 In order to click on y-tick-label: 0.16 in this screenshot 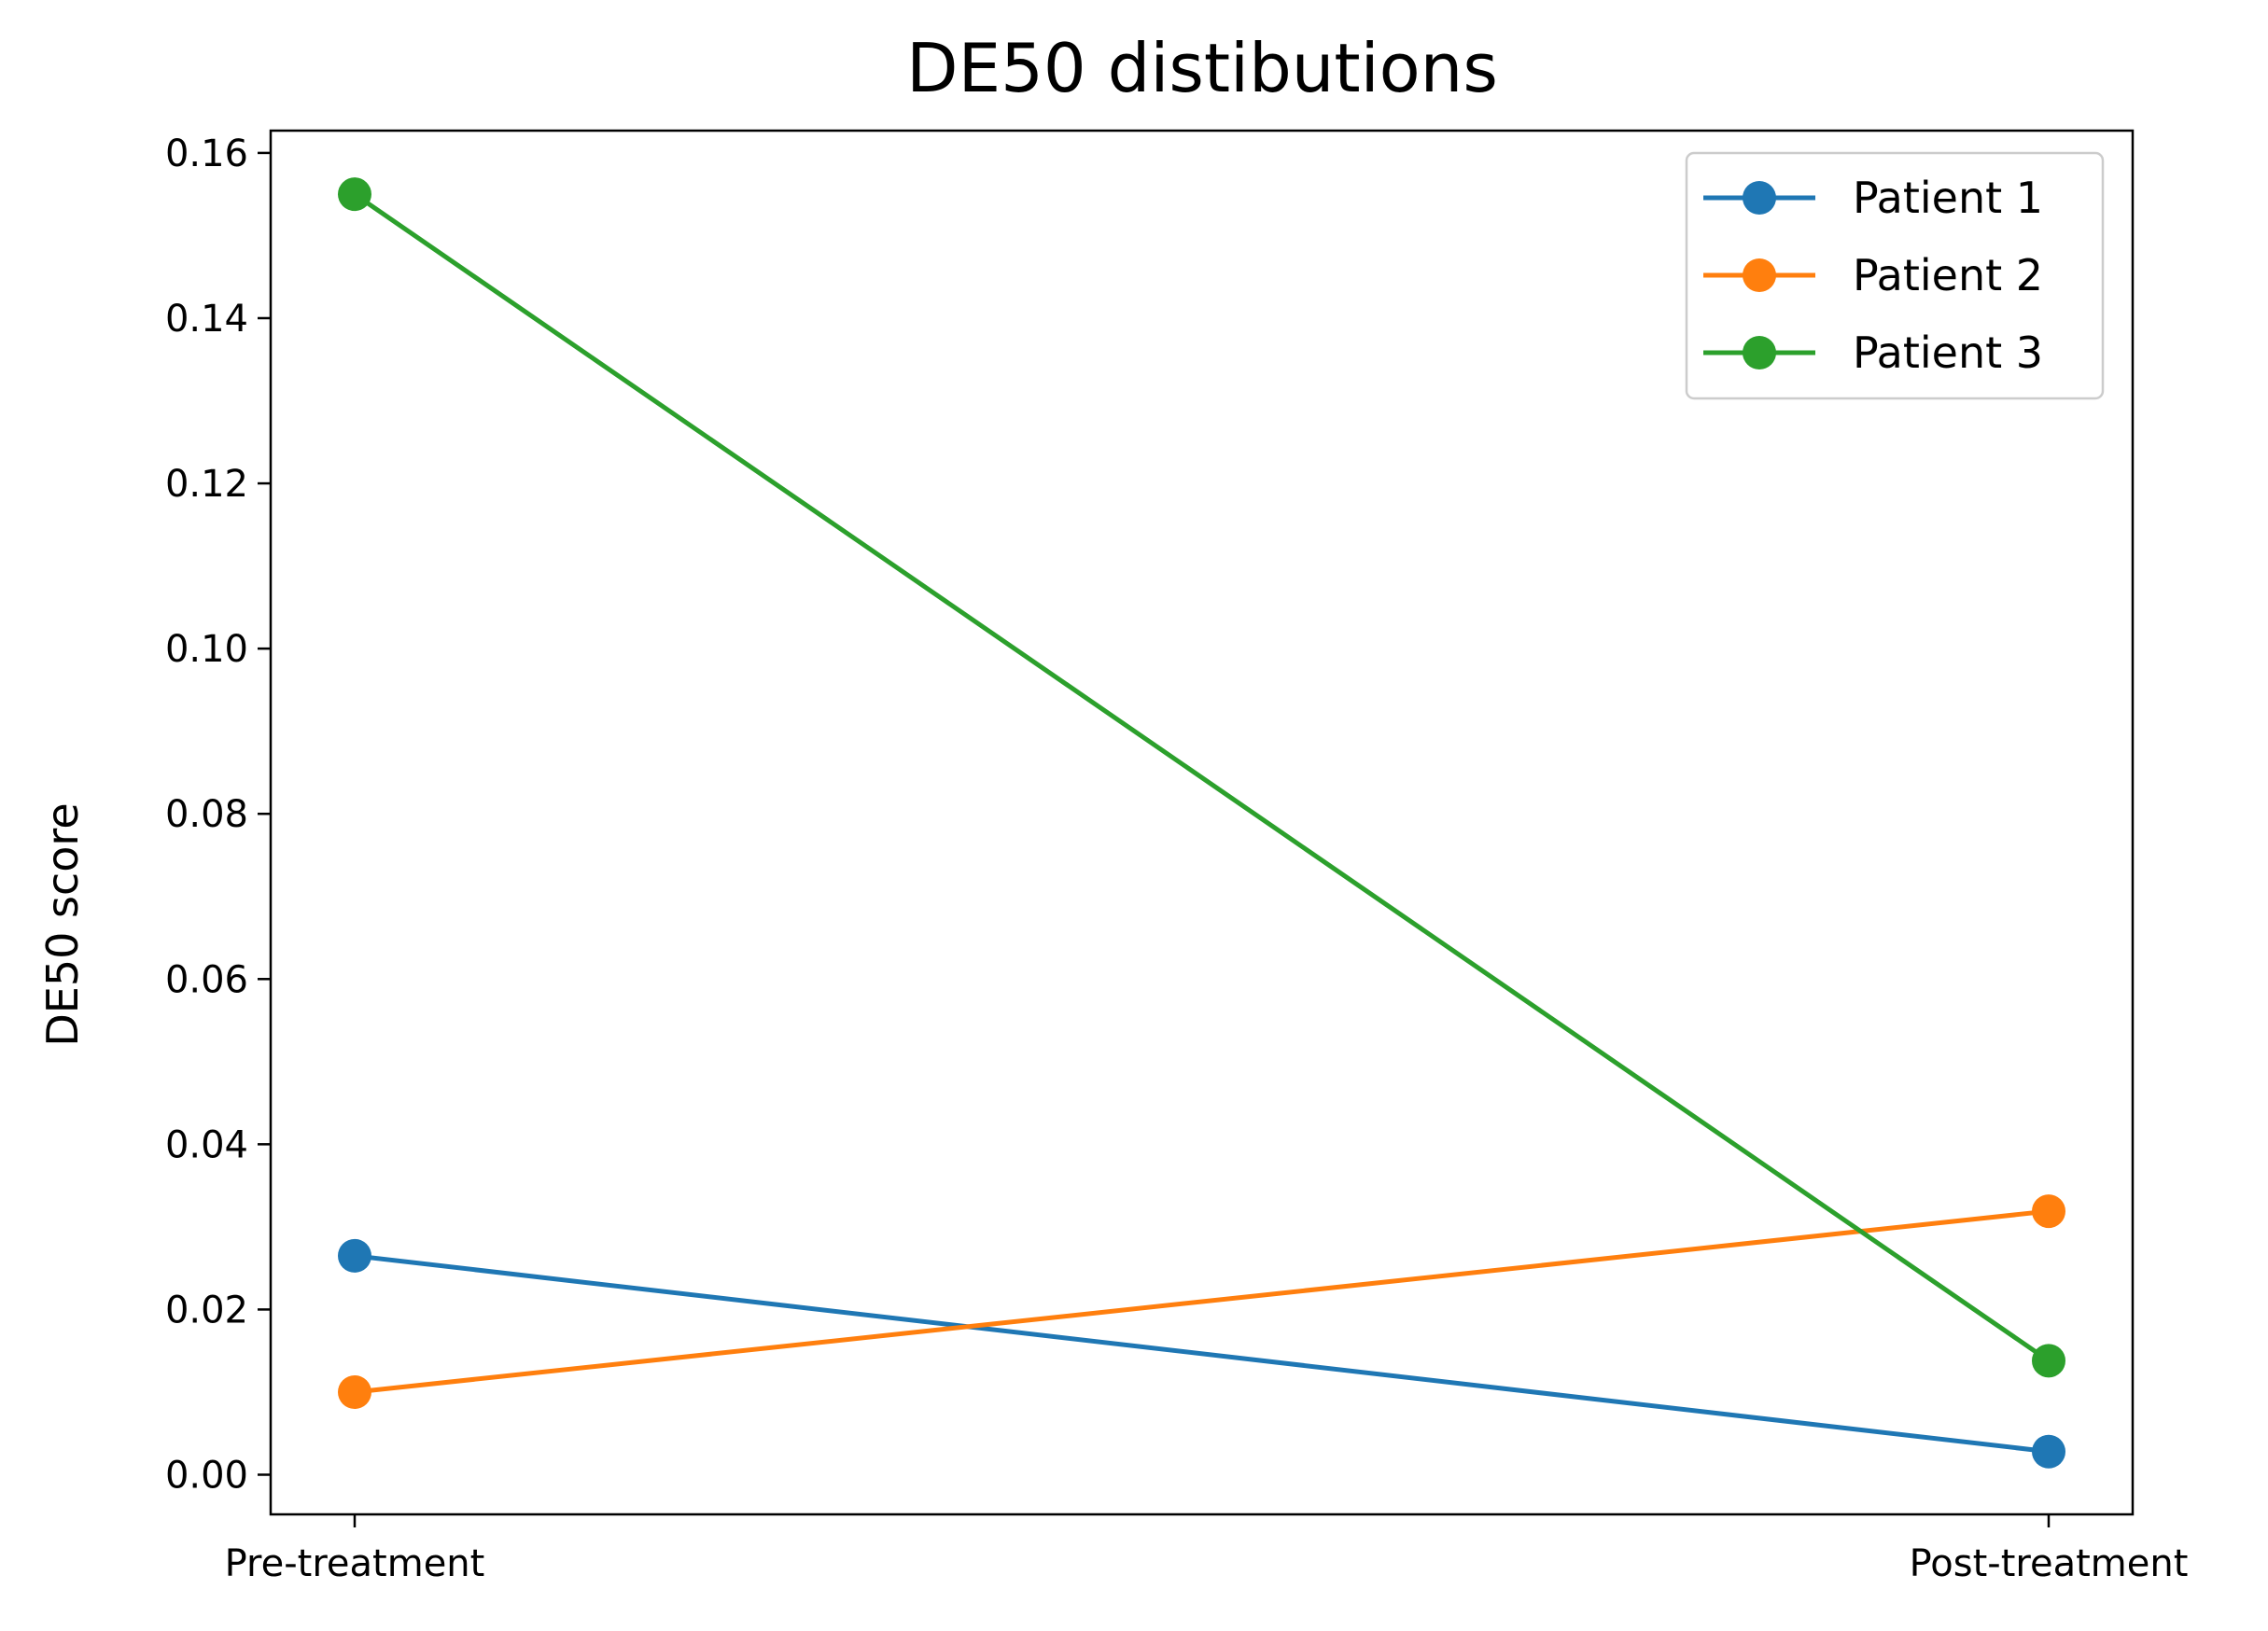, I will do `click(206, 153)`.